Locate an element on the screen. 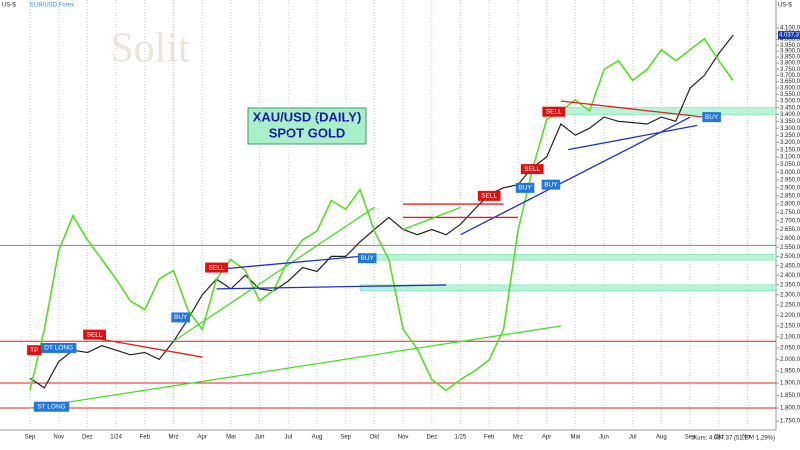 This screenshot has width=800, height=450. y-tick-label: 3.600,00 is located at coordinates (790, 89).